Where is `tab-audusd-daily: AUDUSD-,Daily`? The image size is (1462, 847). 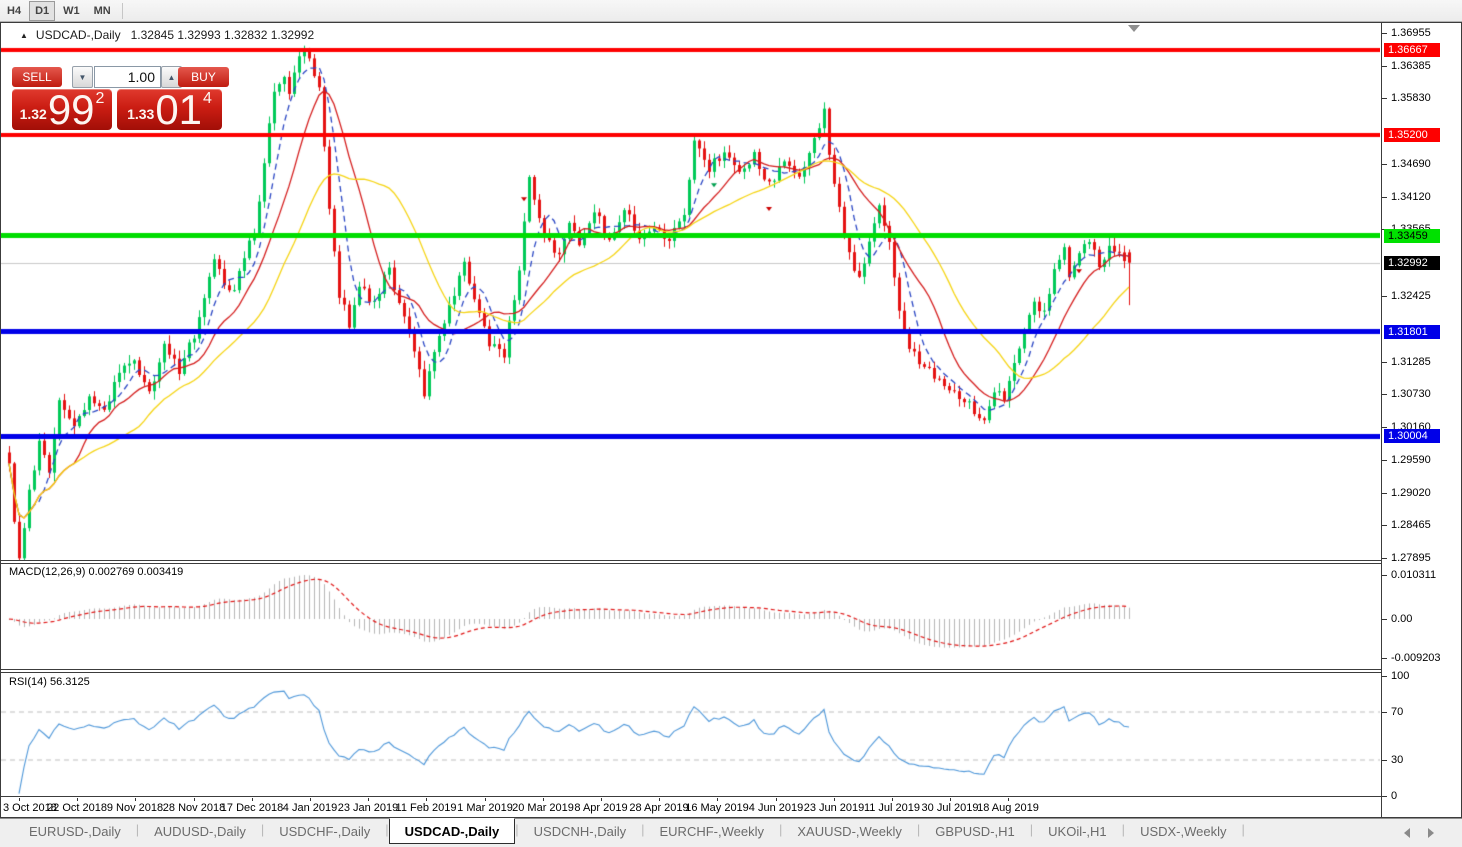 tab-audusd-daily: AUDUSD-,Daily is located at coordinates (200, 831).